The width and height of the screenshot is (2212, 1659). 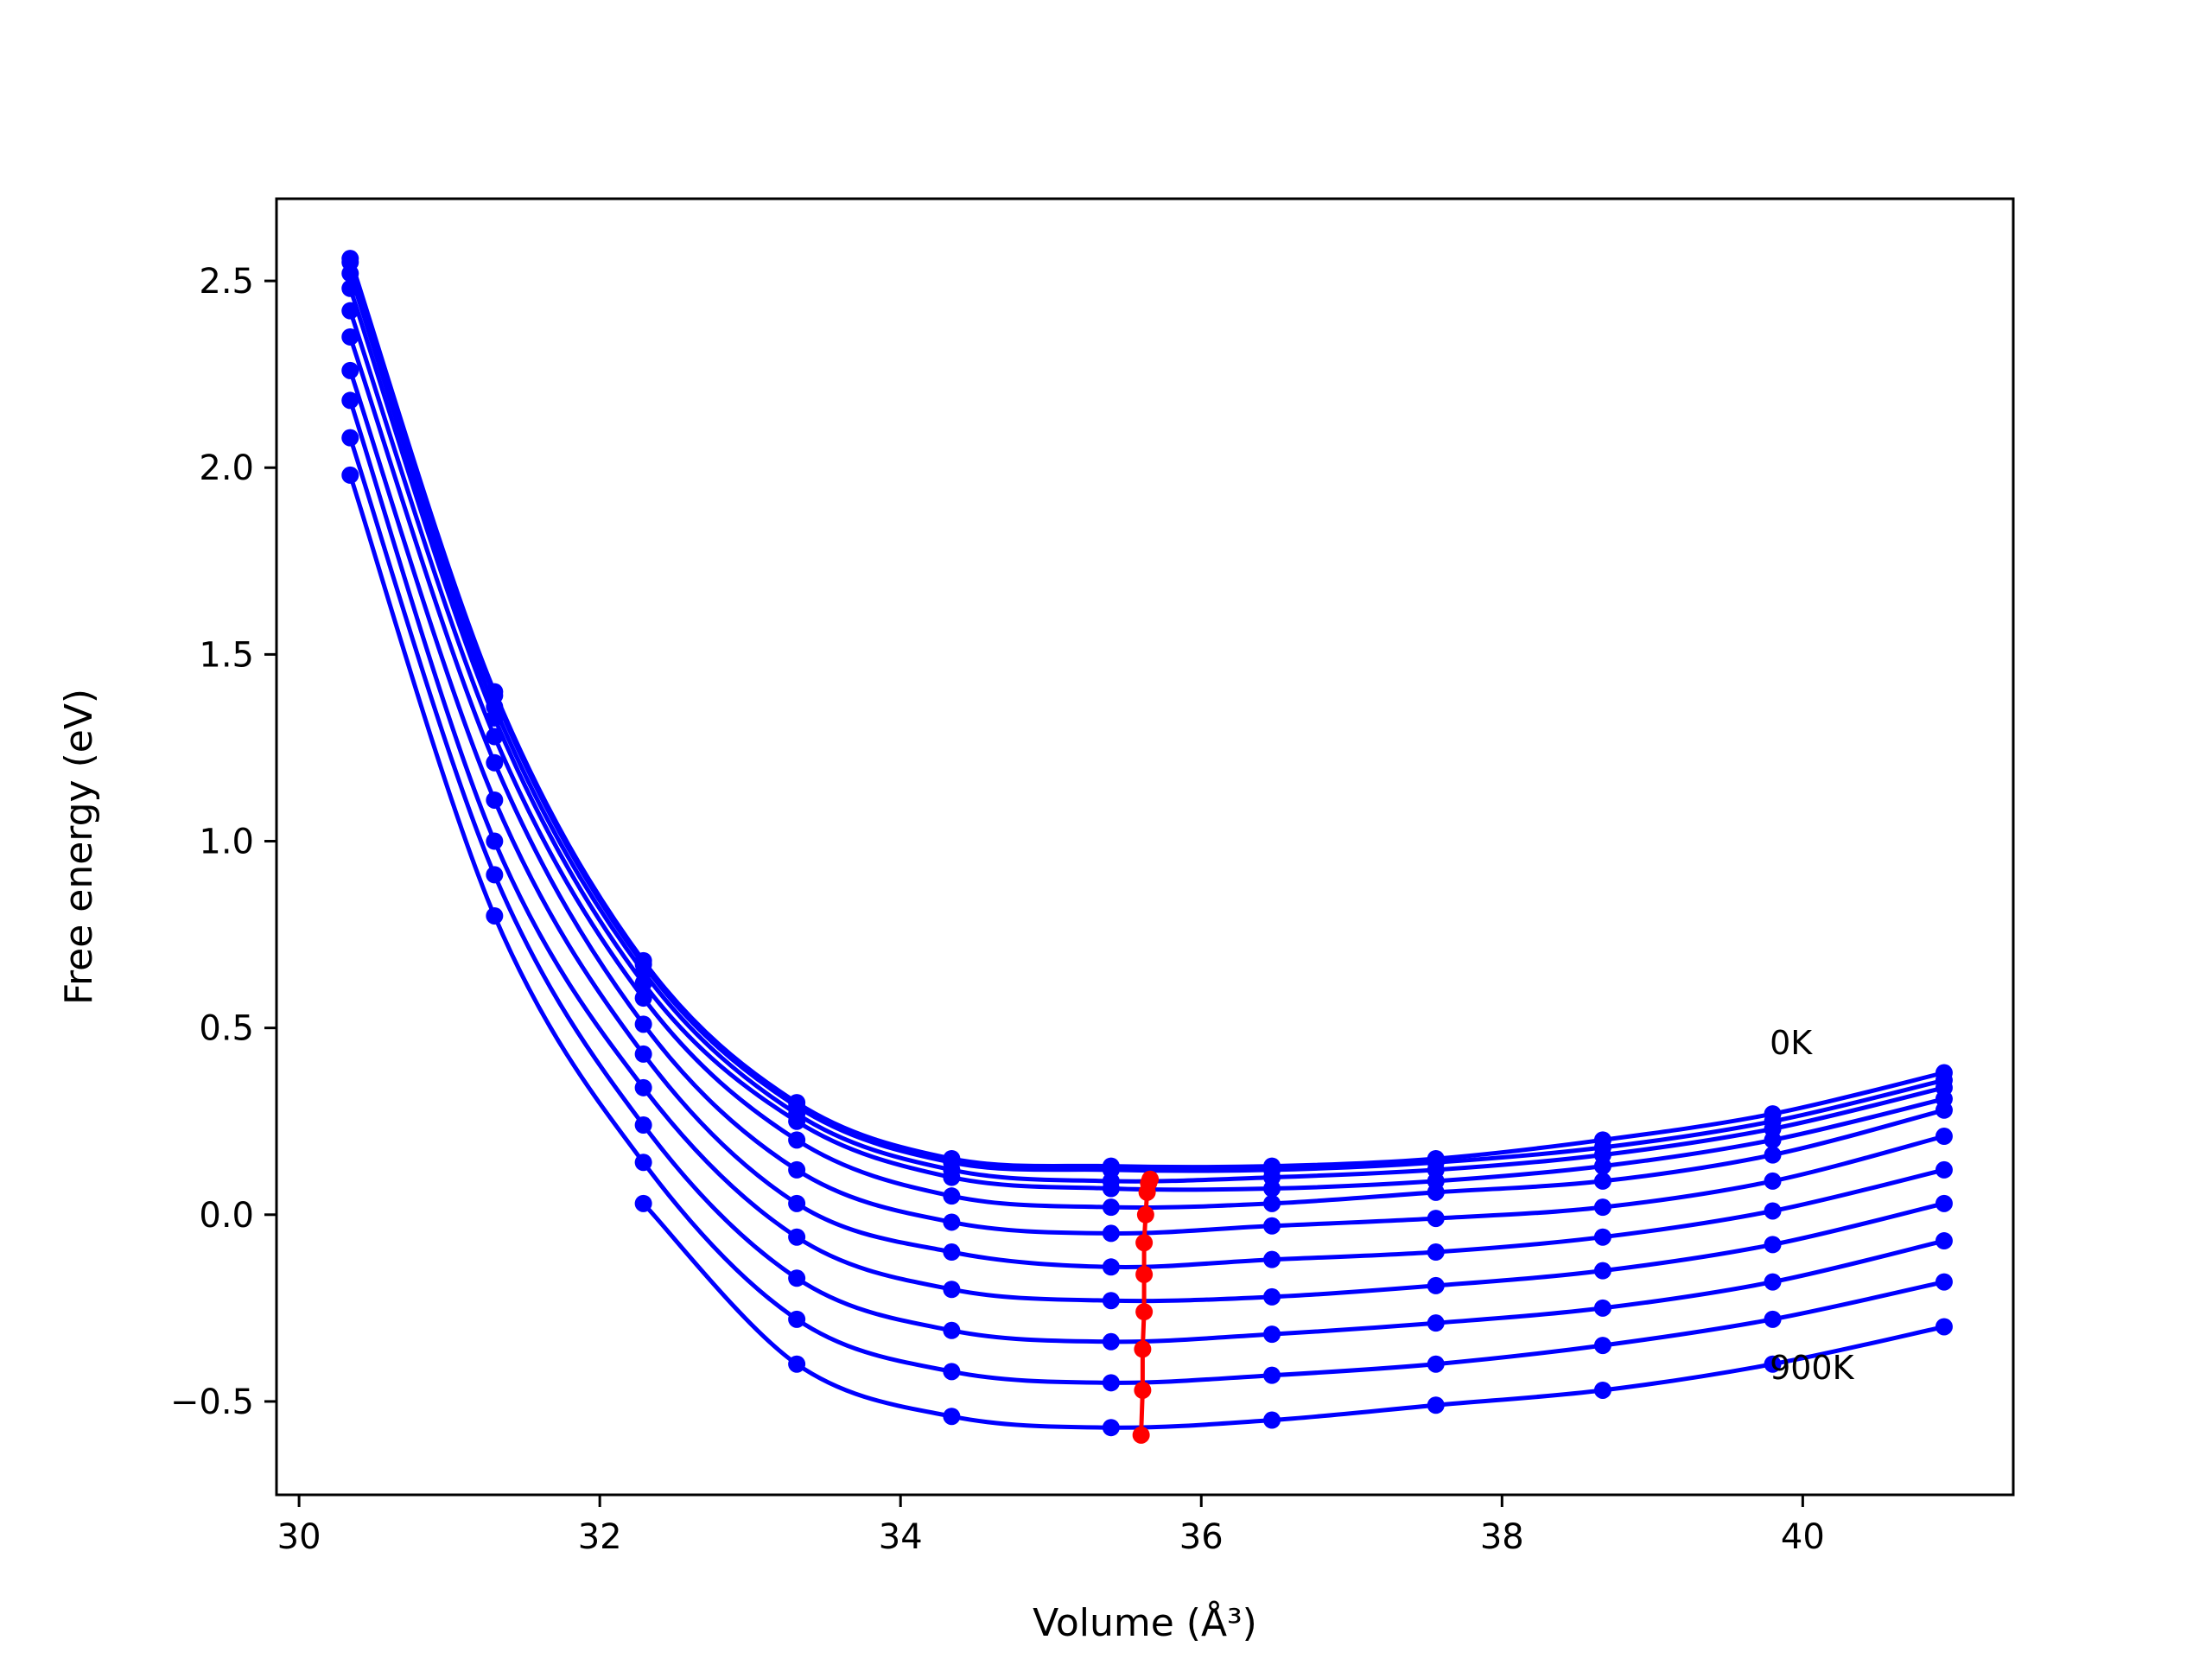 I want to click on y-axis-label: Free energy (eV), so click(x=79, y=847).